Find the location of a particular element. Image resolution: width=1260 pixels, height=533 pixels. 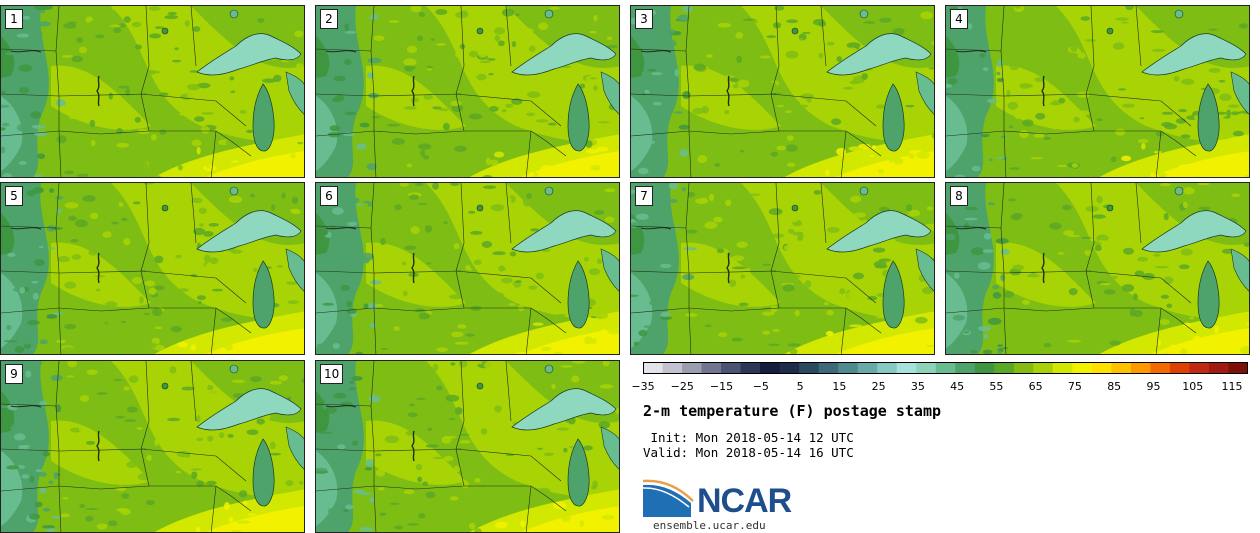

colorbar-tick-label: 25 is located at coordinates (878, 386).